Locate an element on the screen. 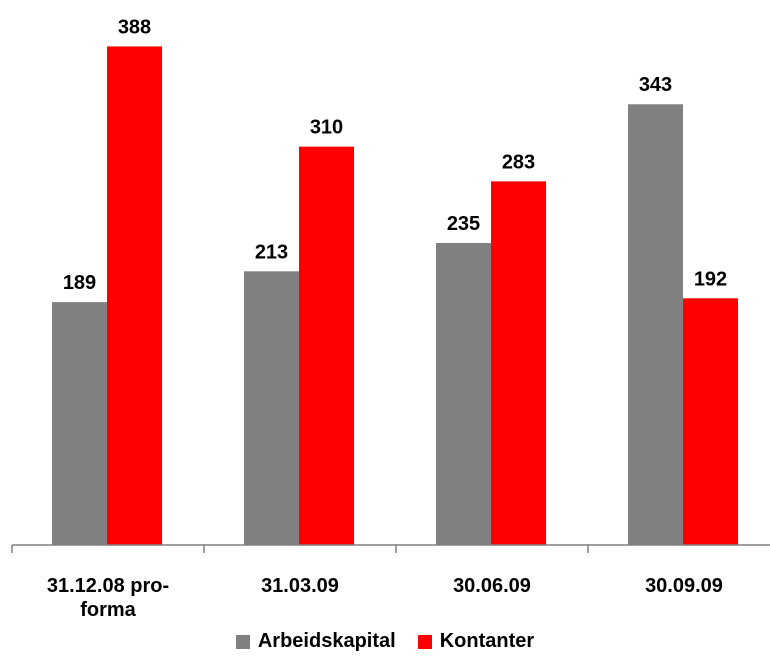 The image size is (770, 666). legend-item-kontanter: Kontanter is located at coordinates (476, 641).